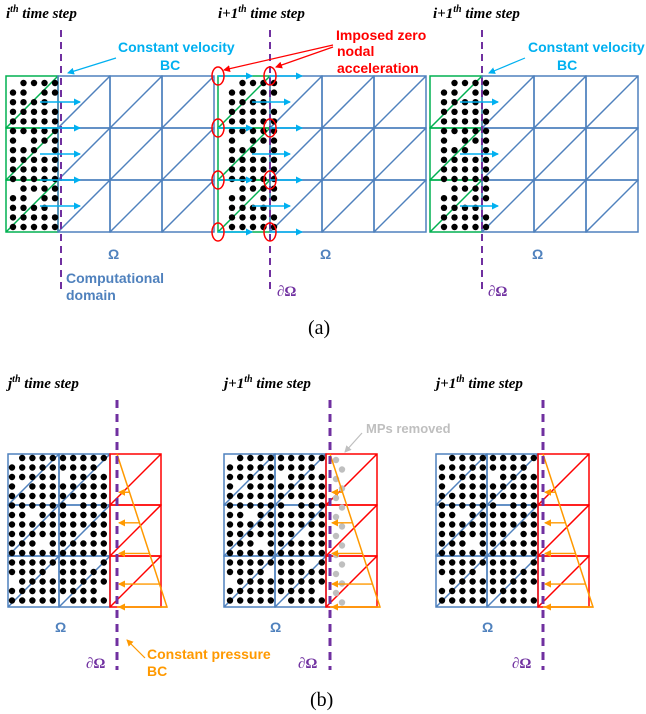 The height and width of the screenshot is (714, 646). Describe the element at coordinates (60, 627) in the screenshot. I see `omega-label-b-1: Ω` at that location.